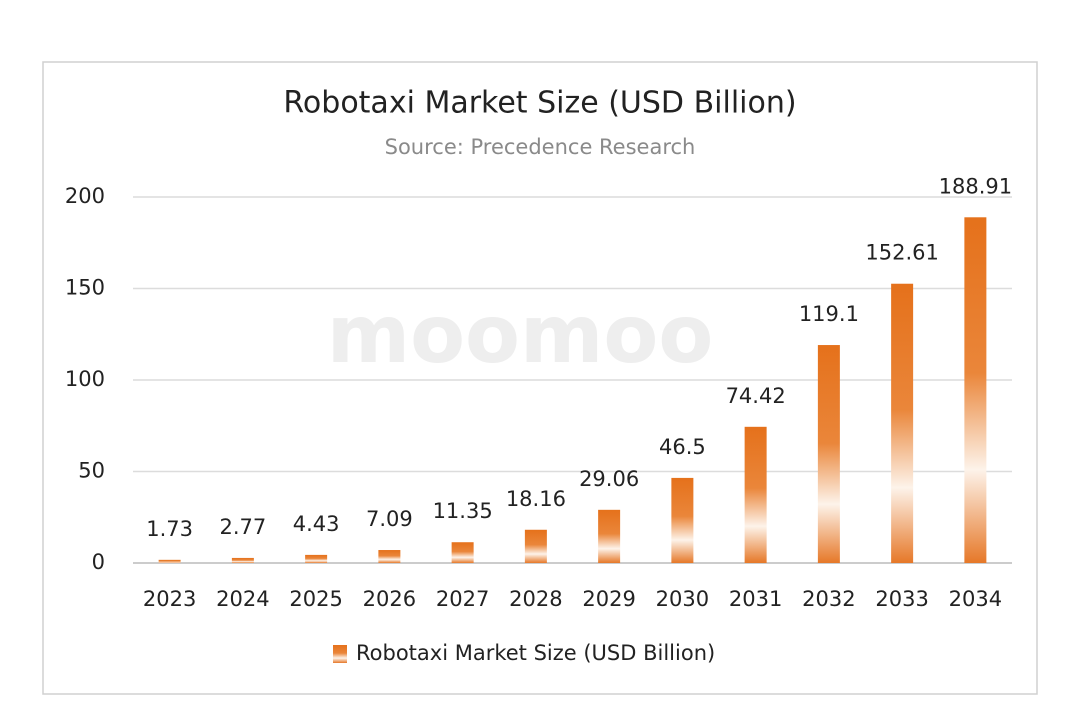 The image size is (1079, 702). What do you see at coordinates (756, 396) in the screenshot?
I see `data-label: 74.42` at bounding box center [756, 396].